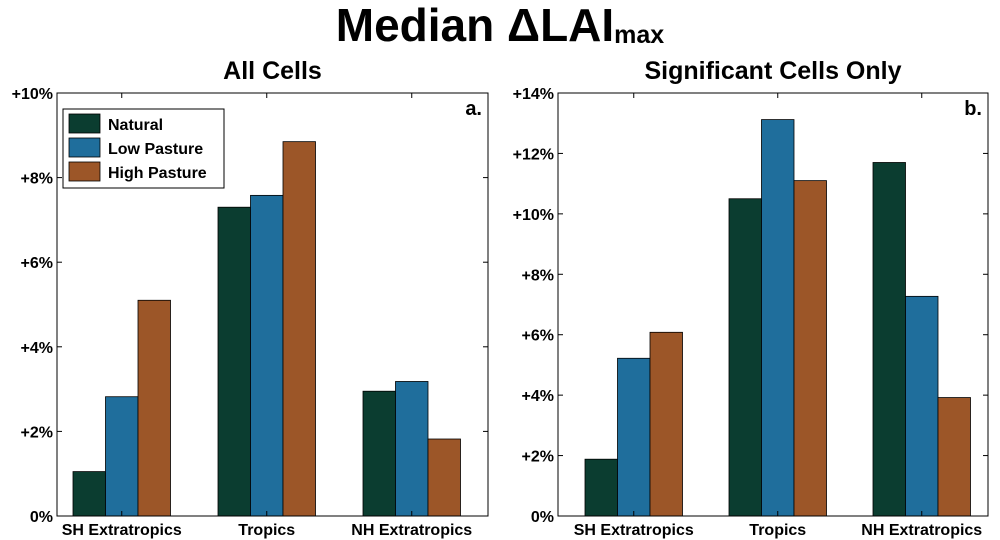  Describe the element at coordinates (272, 71) in the screenshot. I see `panel-a-title: All Cells` at that location.